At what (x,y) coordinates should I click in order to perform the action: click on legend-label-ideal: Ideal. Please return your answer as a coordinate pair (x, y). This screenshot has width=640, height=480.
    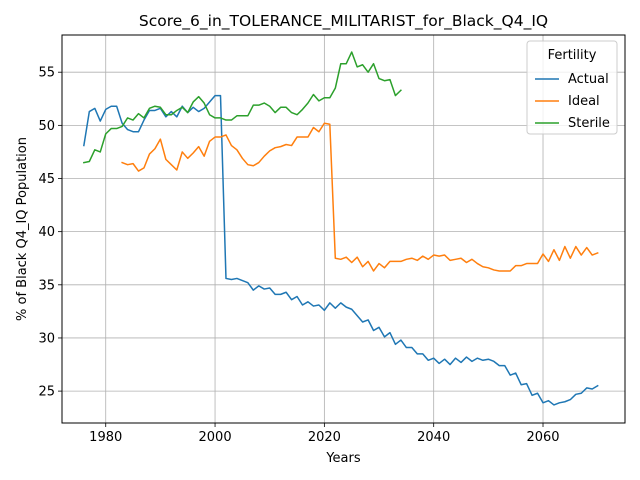
    Looking at the image, I should click on (584, 101).